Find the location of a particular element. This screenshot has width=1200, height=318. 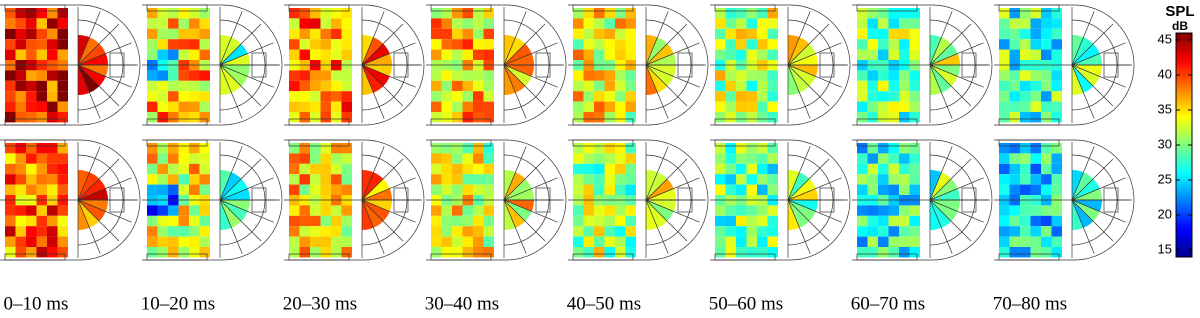

stage is located at coordinates (827, 200).